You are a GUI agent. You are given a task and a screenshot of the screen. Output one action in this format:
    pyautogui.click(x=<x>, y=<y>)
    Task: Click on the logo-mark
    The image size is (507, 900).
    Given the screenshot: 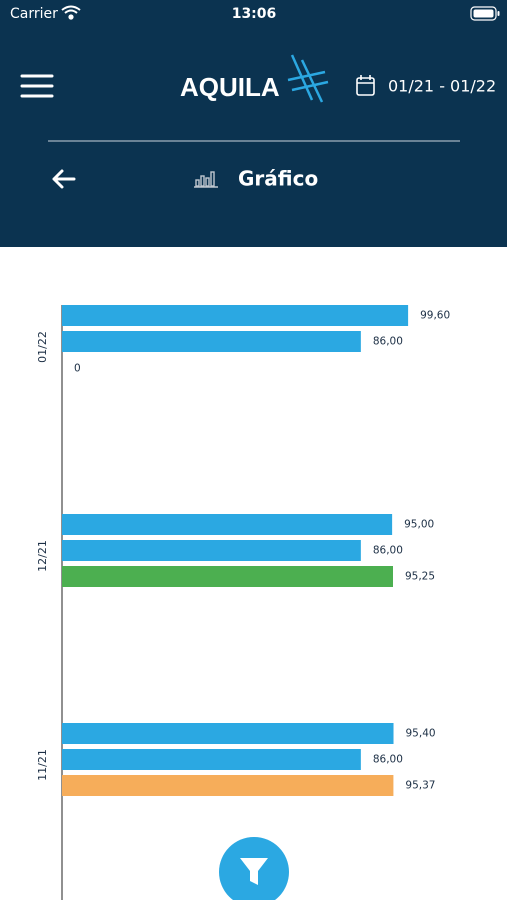 What is the action you would take?
    pyautogui.click(x=308, y=78)
    